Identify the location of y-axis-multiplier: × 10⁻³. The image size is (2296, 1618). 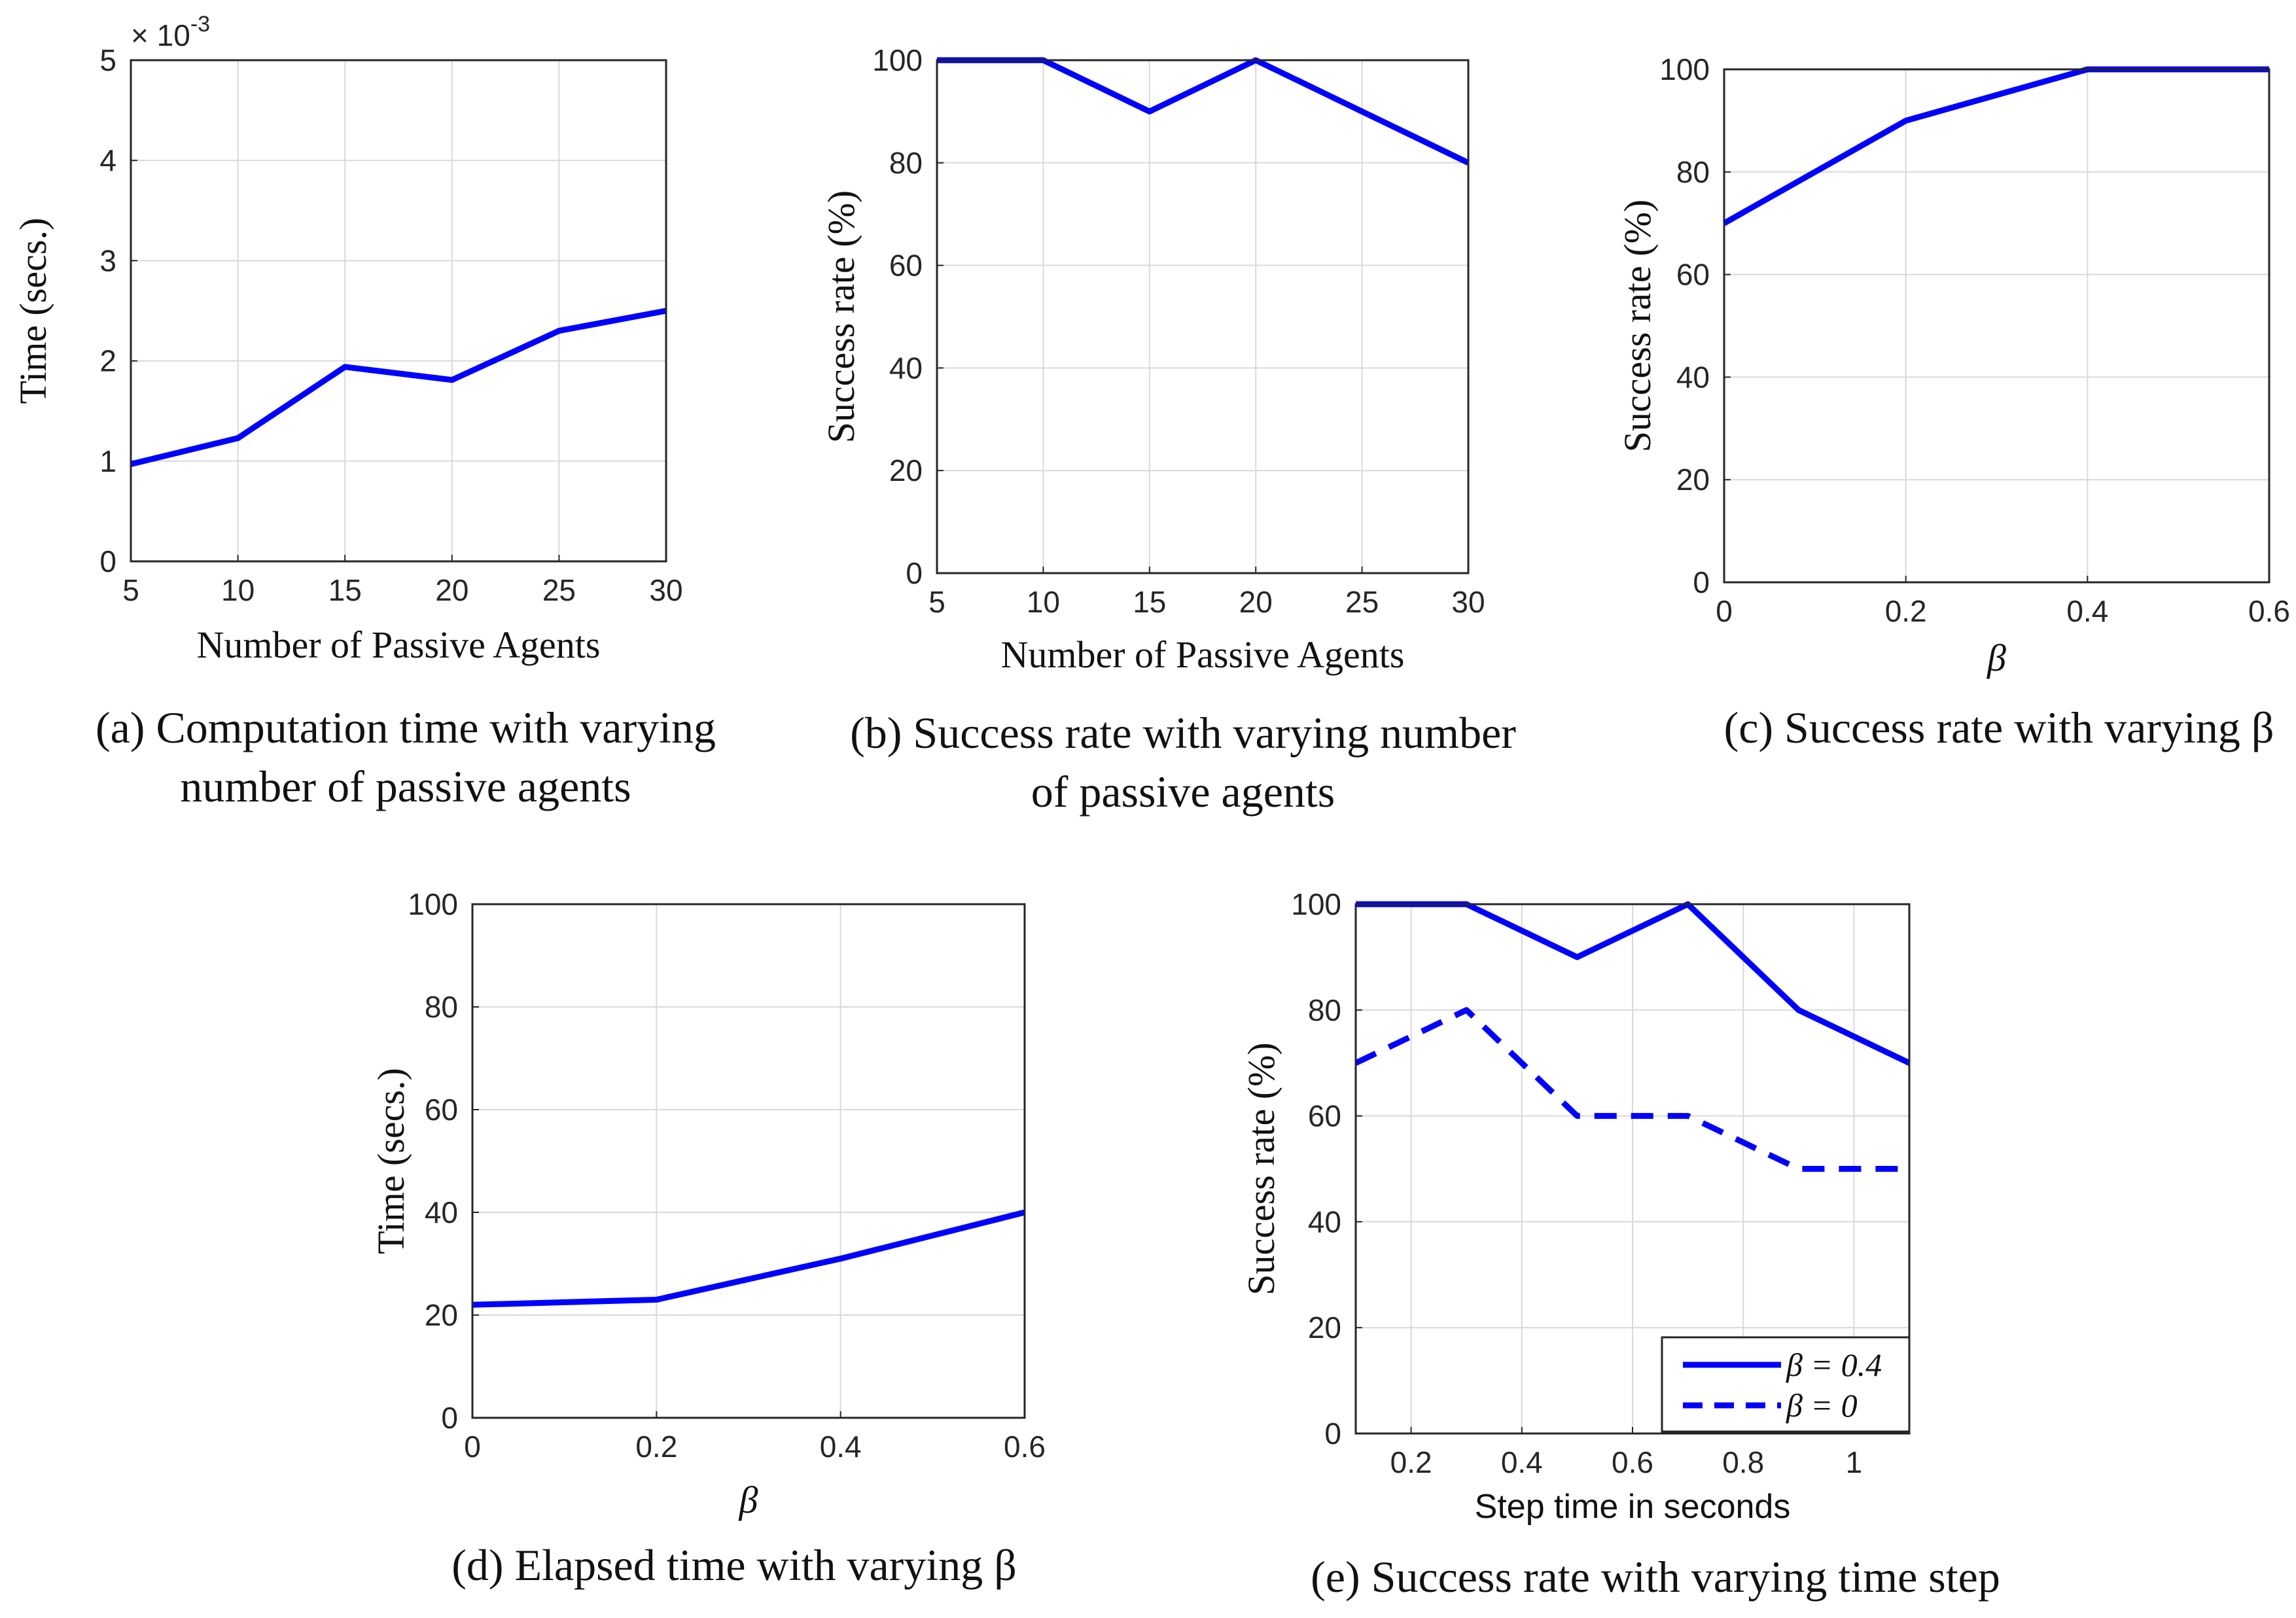
(170, 32).